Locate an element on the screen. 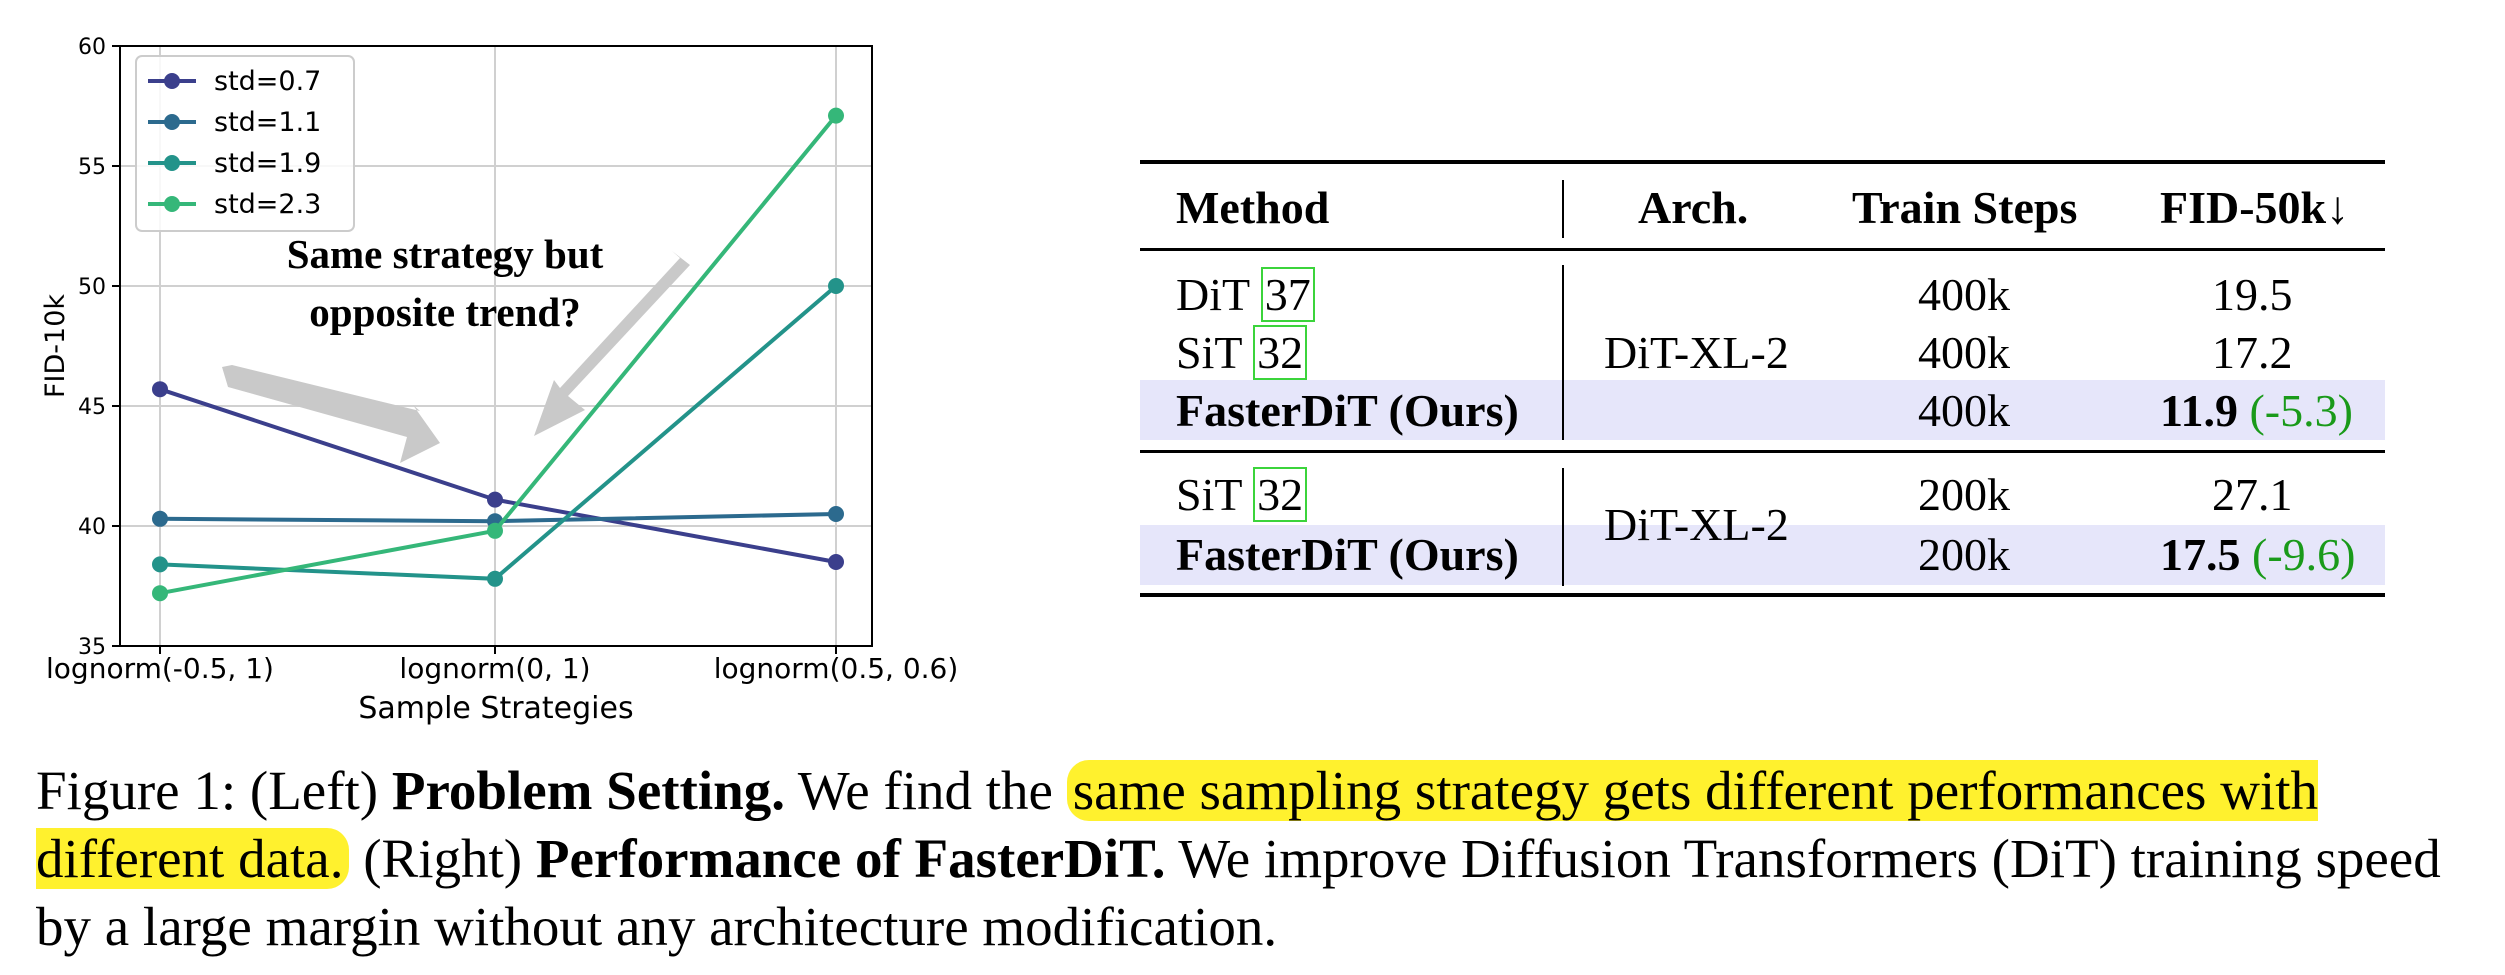 Image resolution: width=2505 pixels, height=975 pixels. fid-cell-ours: 17.5 (-9.6) is located at coordinates (2257, 555).